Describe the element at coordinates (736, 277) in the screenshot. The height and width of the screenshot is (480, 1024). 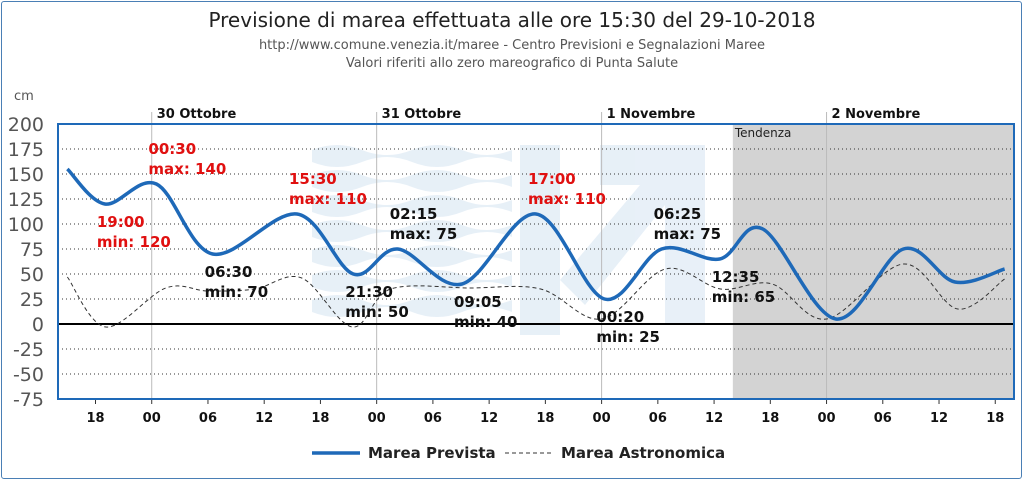
I see `annotation-time: 12:35` at that location.